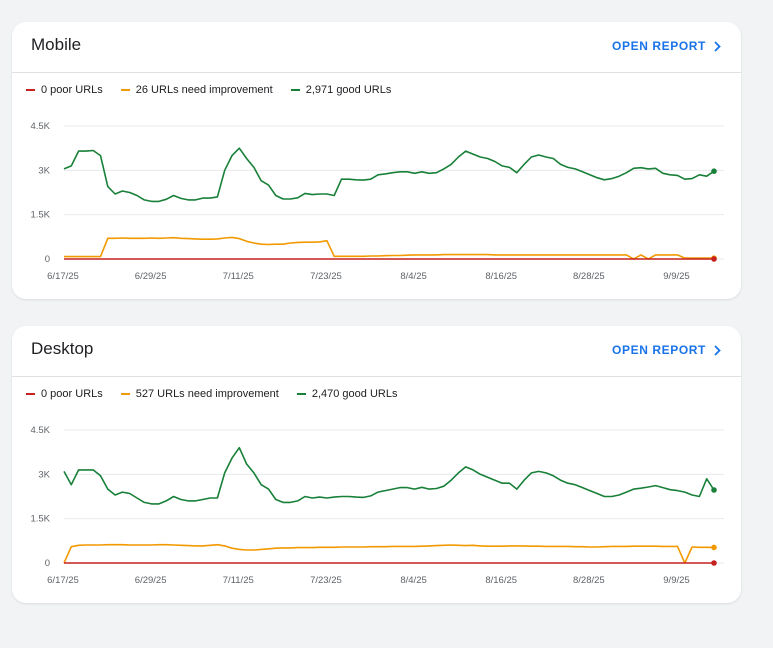  Describe the element at coordinates (348, 90) in the screenshot. I see `legend-label-good: 2,971 good URLs` at that location.